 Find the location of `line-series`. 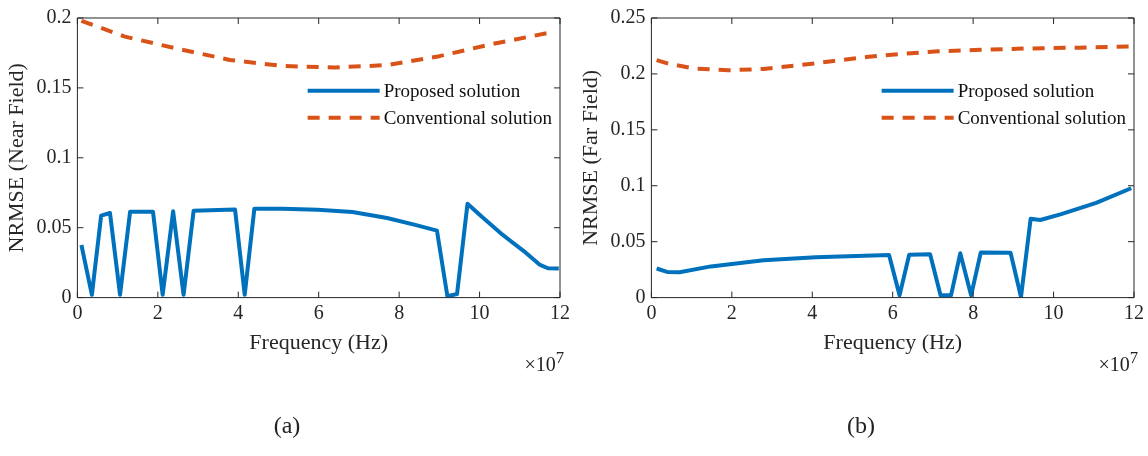

line-series is located at coordinates (314, 44).